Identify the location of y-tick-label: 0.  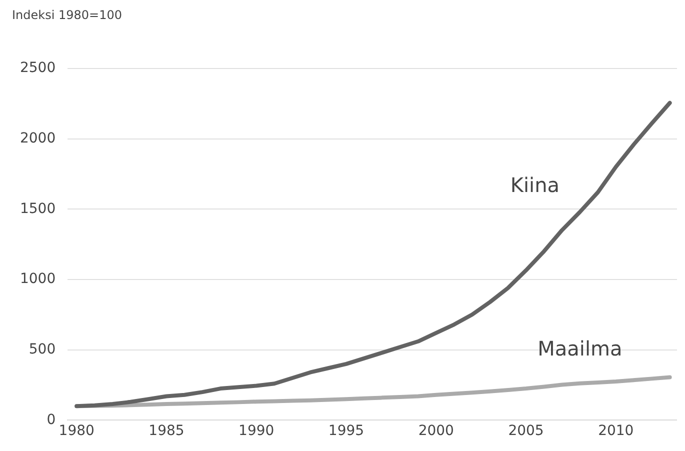
(51, 420).